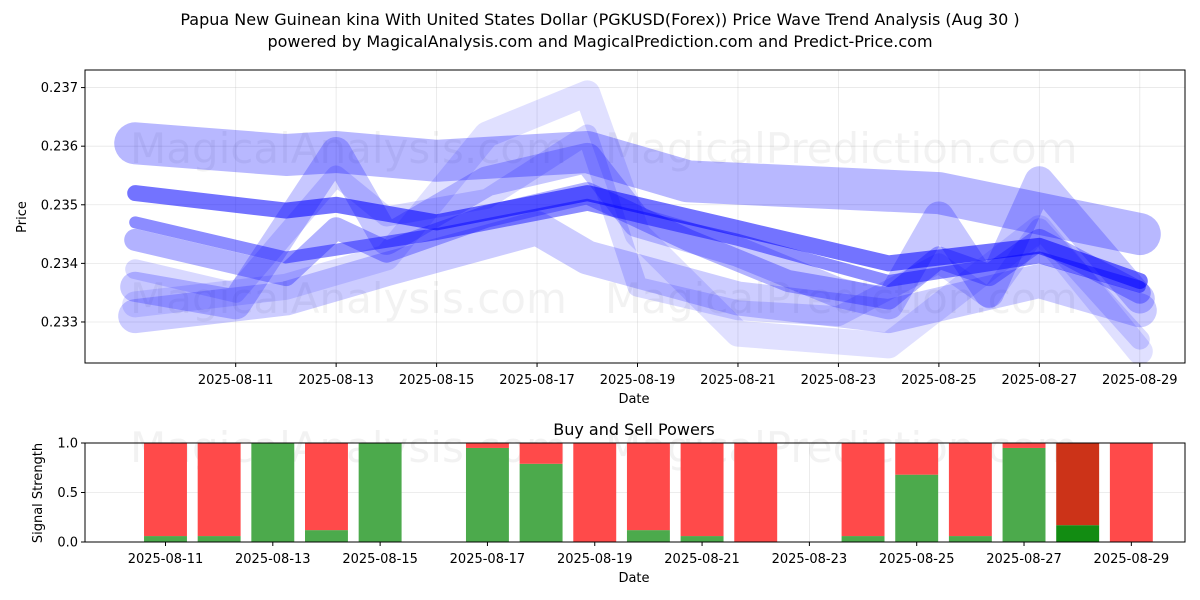 The width and height of the screenshot is (1200, 600). What do you see at coordinates (738, 380) in the screenshot?
I see `price-x-tick-label: 2025-08-21` at bounding box center [738, 380].